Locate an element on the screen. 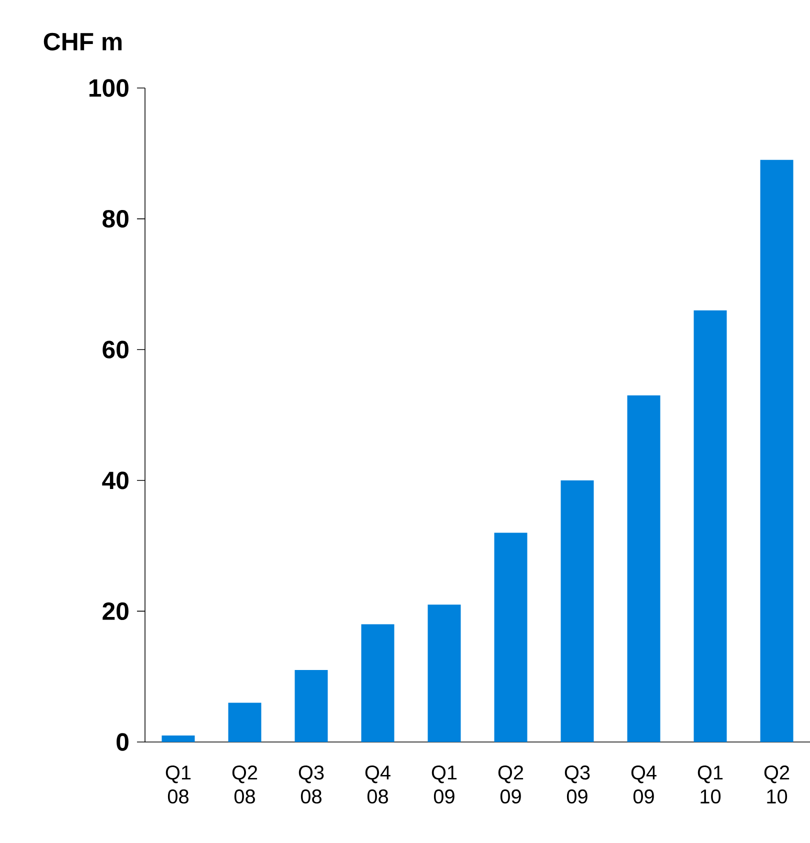  x-tick-label: Q2 10 is located at coordinates (777, 785).